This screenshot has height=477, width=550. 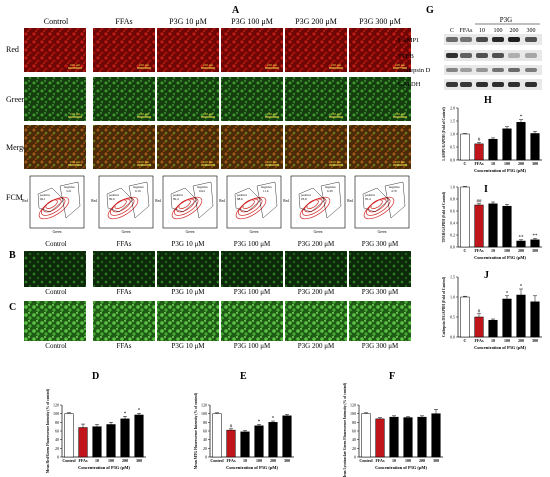 I want to click on fcm-negative-value: 4.79, so click(x=394, y=191).